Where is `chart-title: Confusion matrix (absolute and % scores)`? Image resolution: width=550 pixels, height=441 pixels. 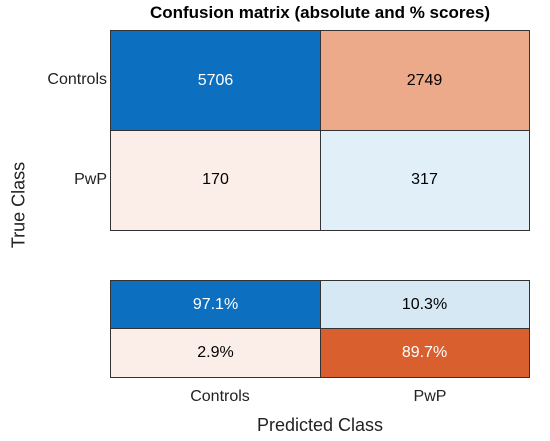
chart-title: Confusion matrix (absolute and % scores) is located at coordinates (320, 12).